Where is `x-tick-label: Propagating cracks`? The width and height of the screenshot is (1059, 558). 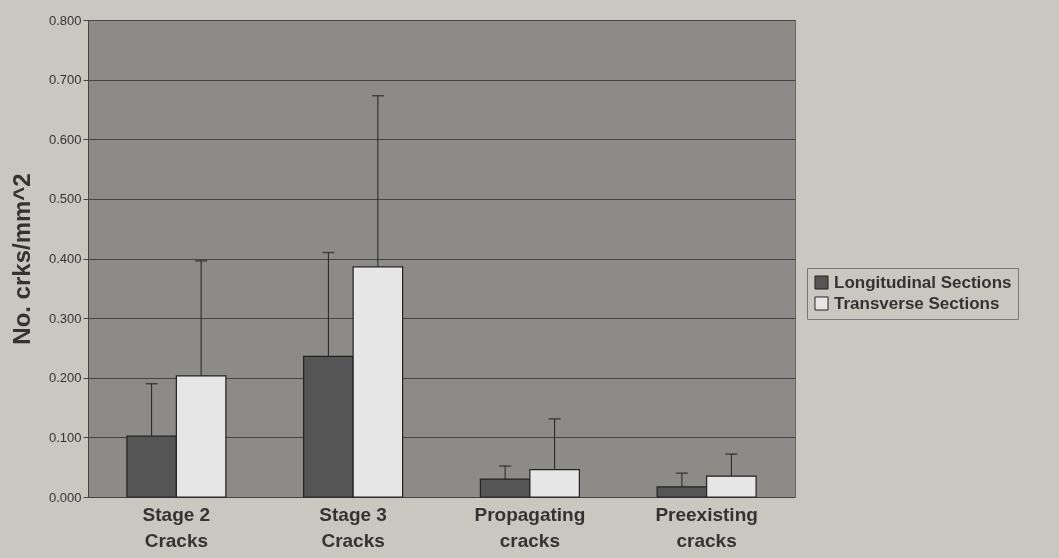
x-tick-label: Propagating cracks is located at coordinates (530, 527).